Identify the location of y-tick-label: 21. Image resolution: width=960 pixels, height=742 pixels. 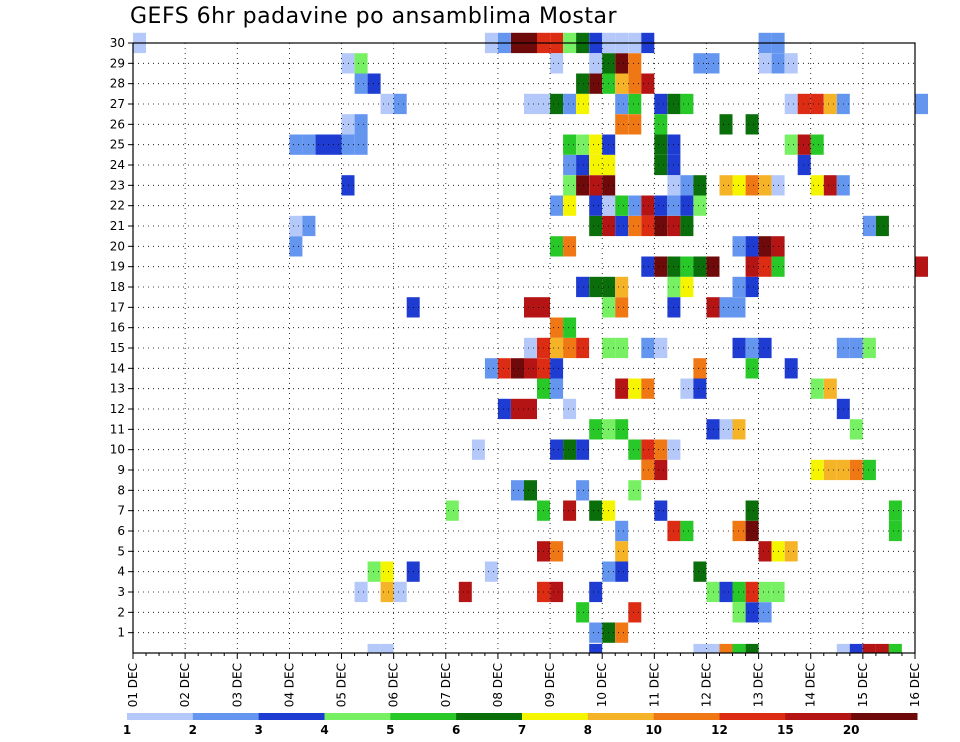
(117, 226).